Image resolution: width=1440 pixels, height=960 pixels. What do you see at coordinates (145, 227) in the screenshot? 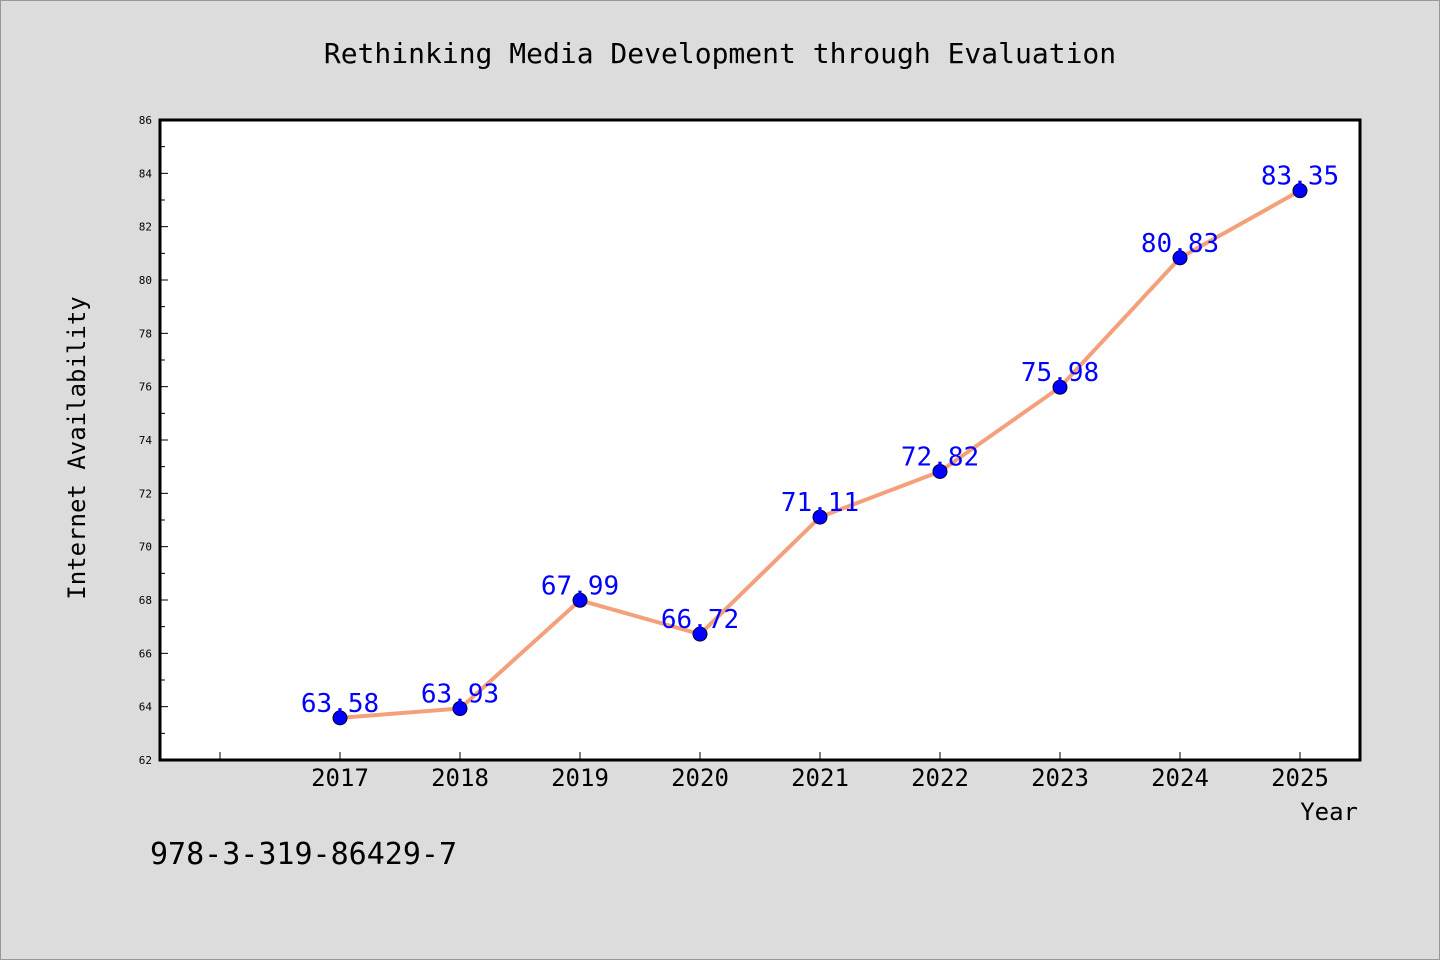
I see `y-tick-label: 82` at bounding box center [145, 227].